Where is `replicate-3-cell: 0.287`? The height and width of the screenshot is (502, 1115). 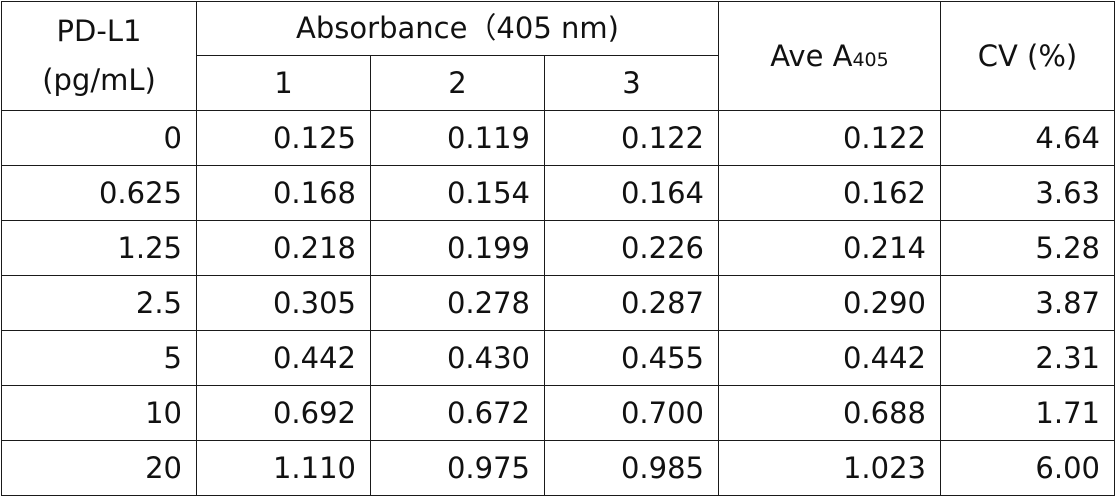 replicate-3-cell: 0.287 is located at coordinates (631, 303).